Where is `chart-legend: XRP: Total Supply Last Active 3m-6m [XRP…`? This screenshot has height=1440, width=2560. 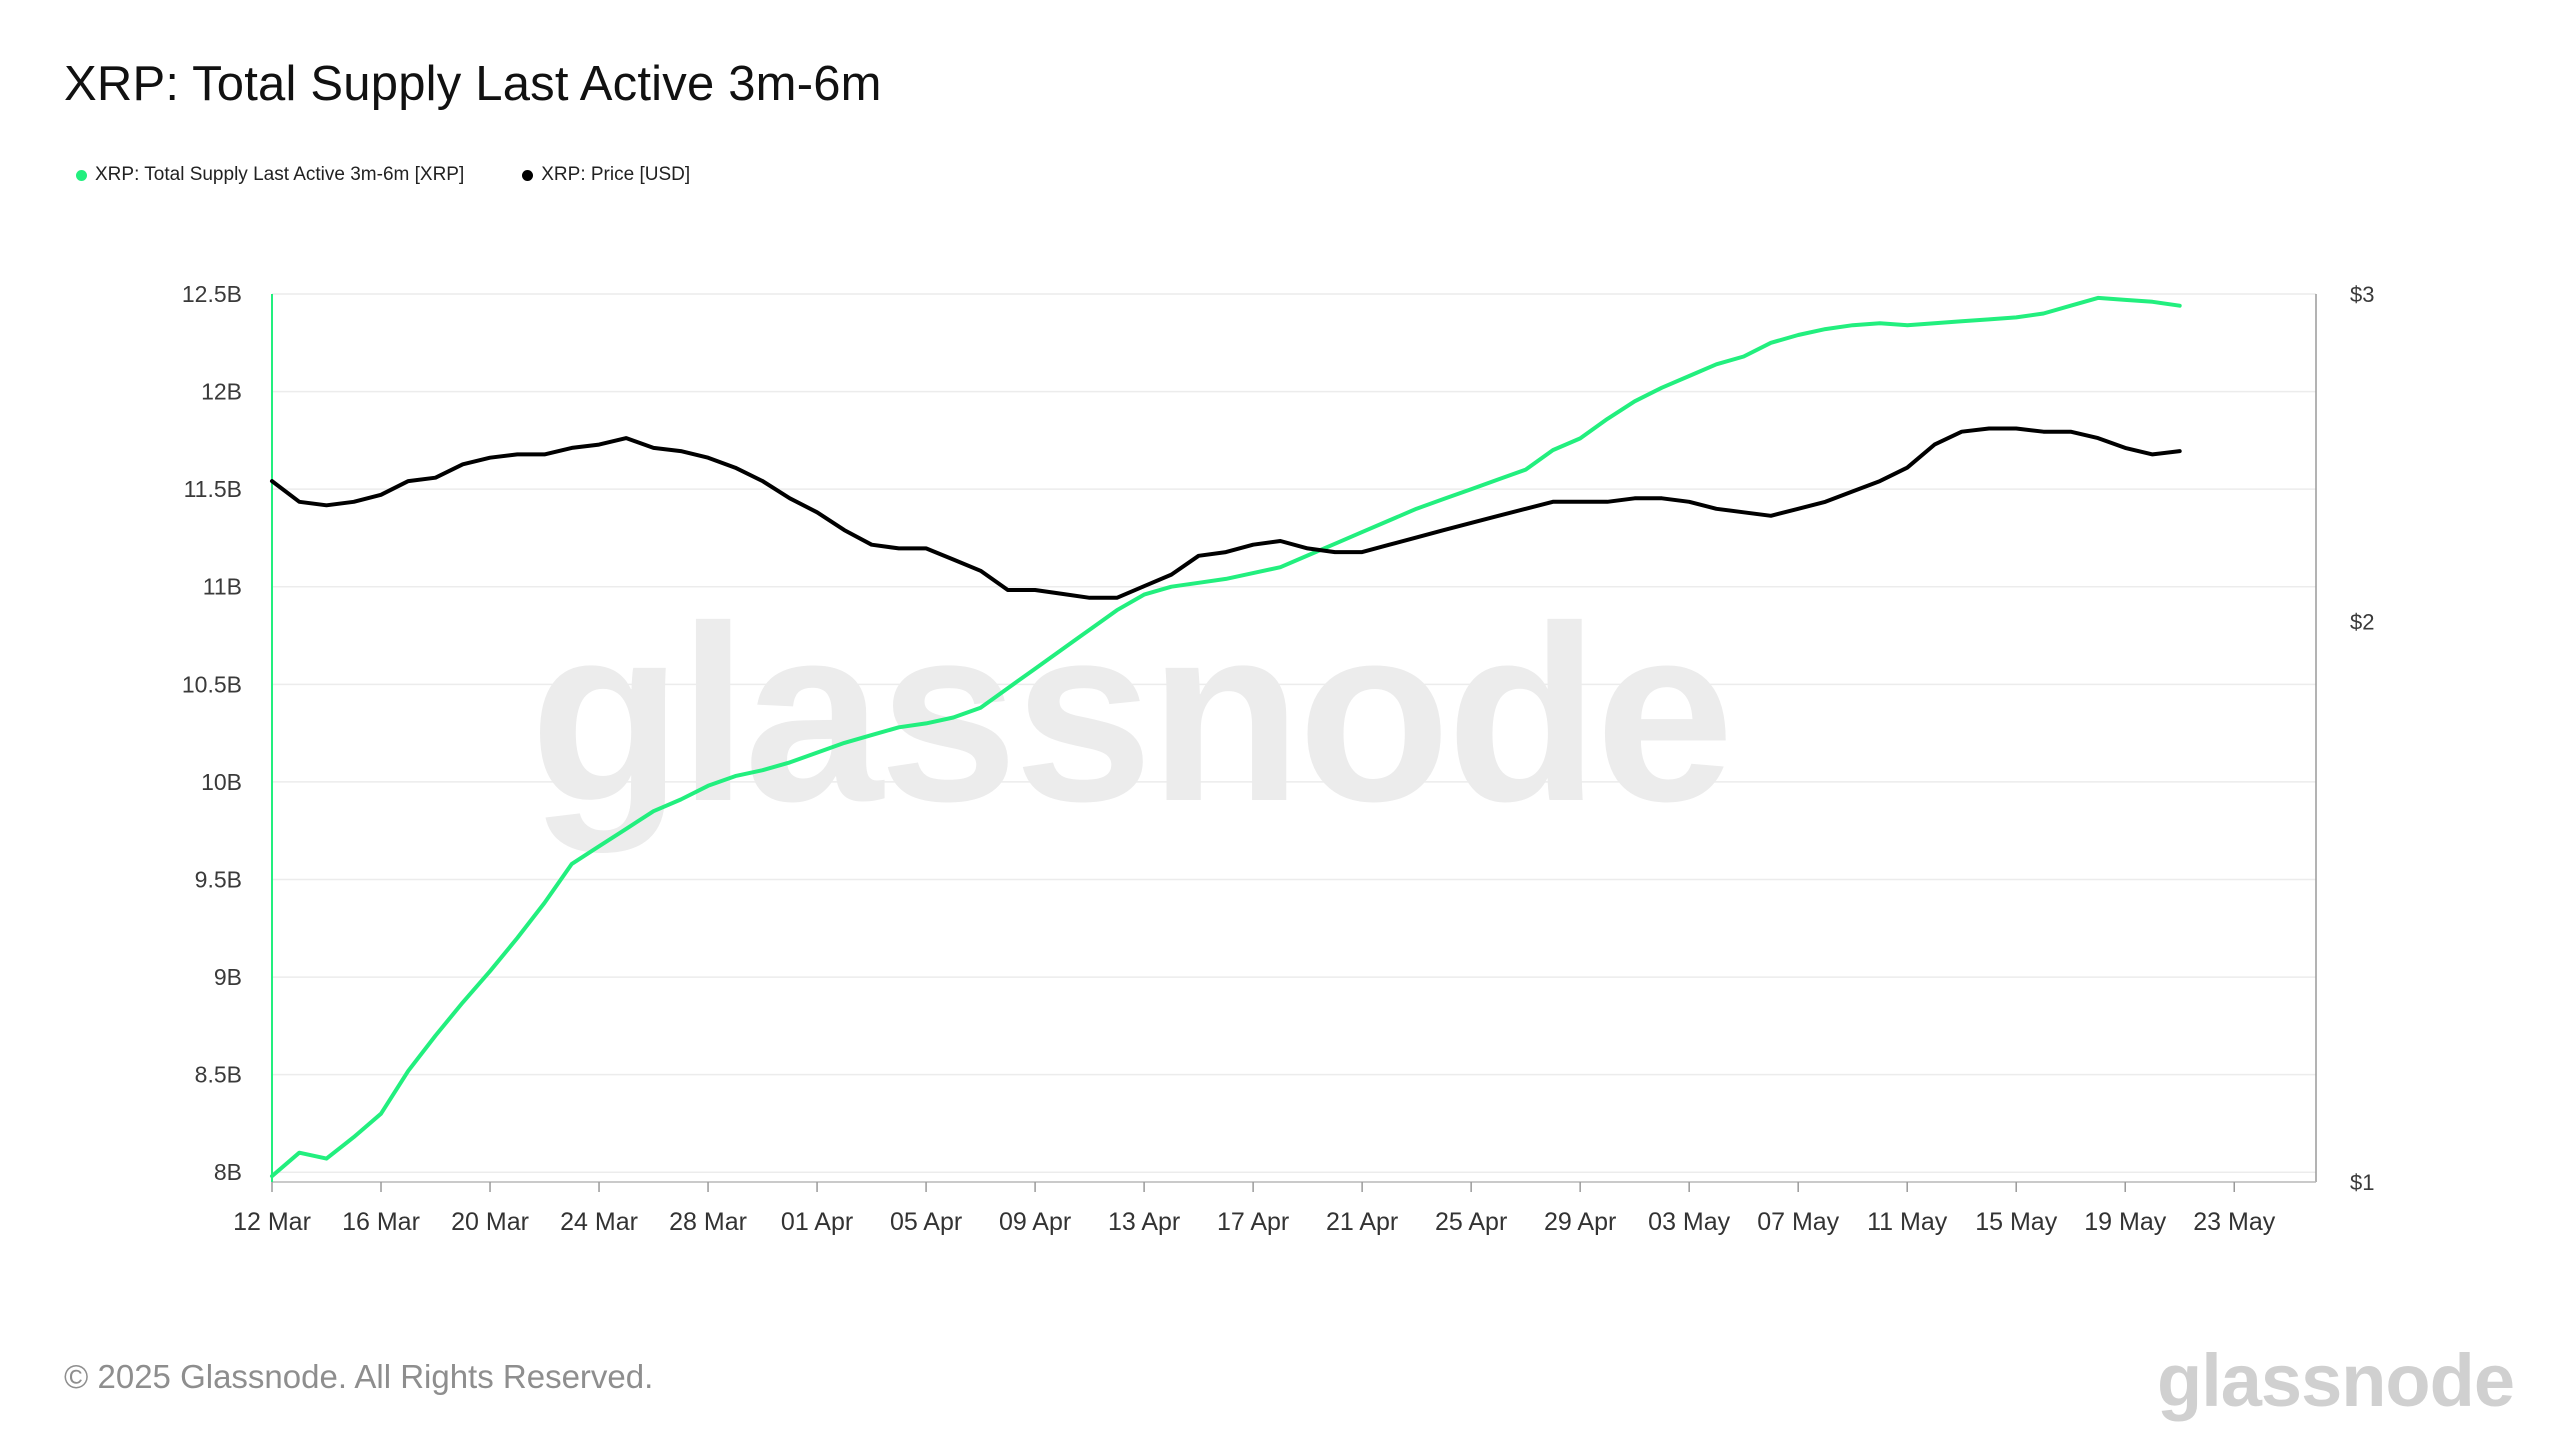 chart-legend: XRP: Total Supply Last Active 3m-6m [XRP… is located at coordinates (383, 175).